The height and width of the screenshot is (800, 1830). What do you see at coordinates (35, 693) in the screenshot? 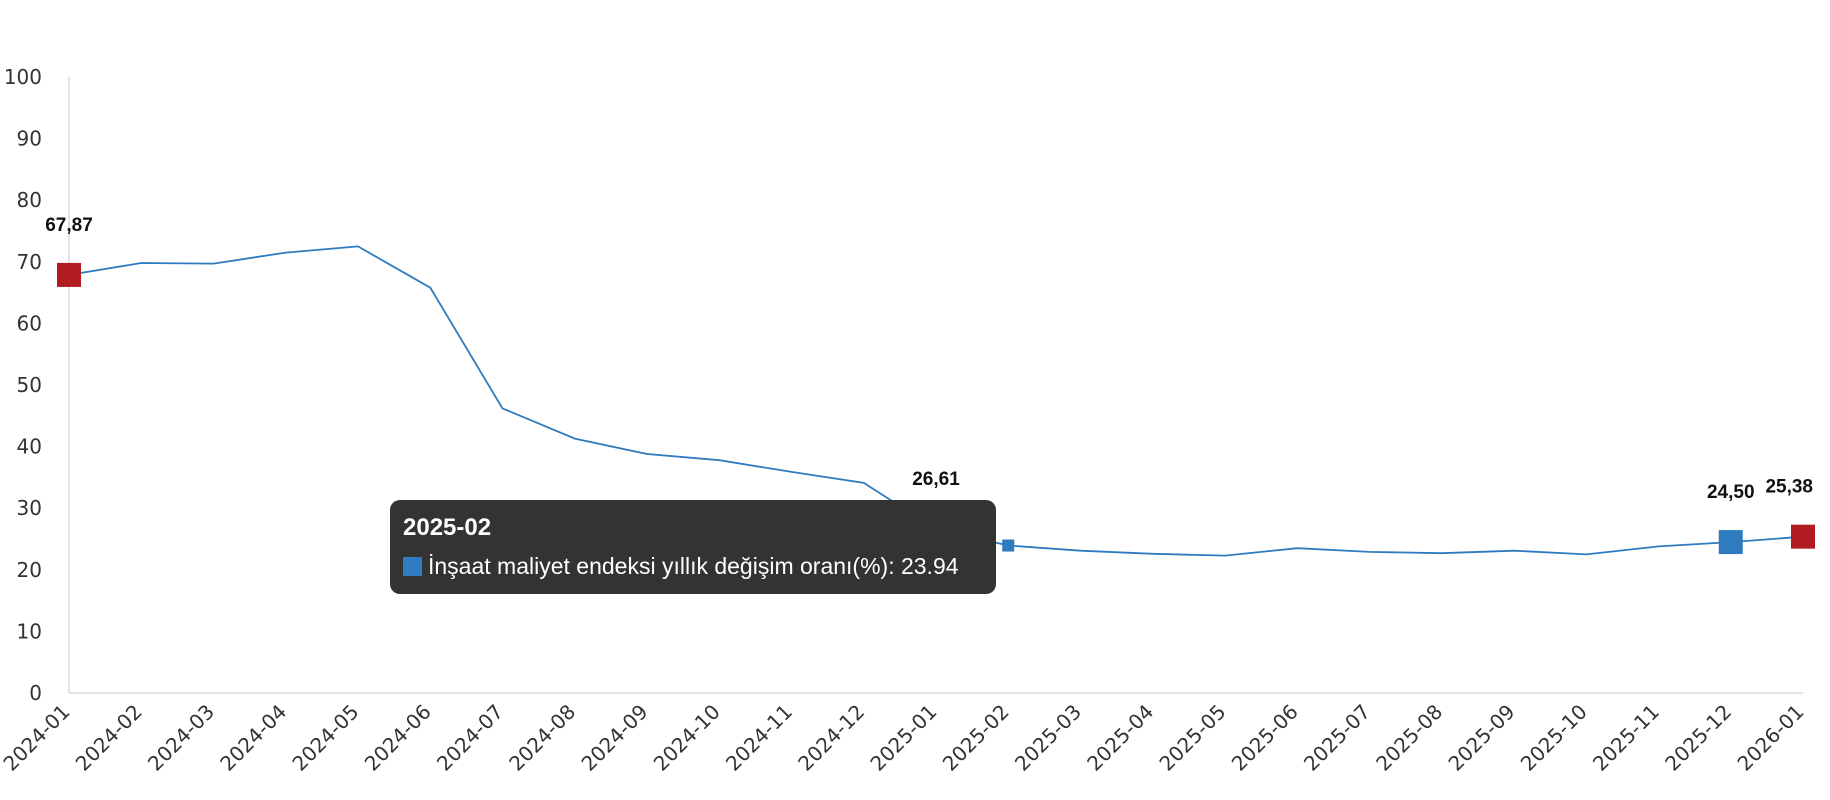
I see `y-tick-label: 0` at bounding box center [35, 693].